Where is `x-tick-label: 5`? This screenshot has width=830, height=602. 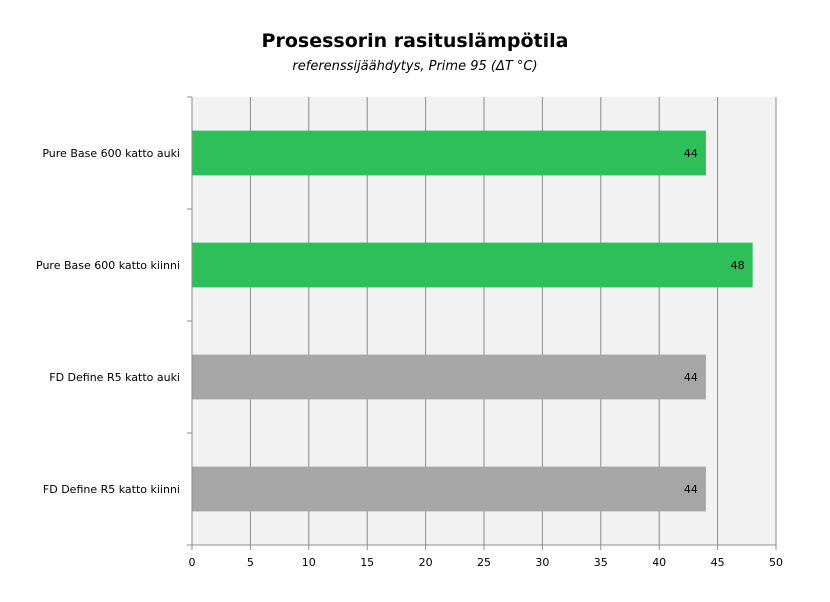
x-tick-label: 5 is located at coordinates (250, 562).